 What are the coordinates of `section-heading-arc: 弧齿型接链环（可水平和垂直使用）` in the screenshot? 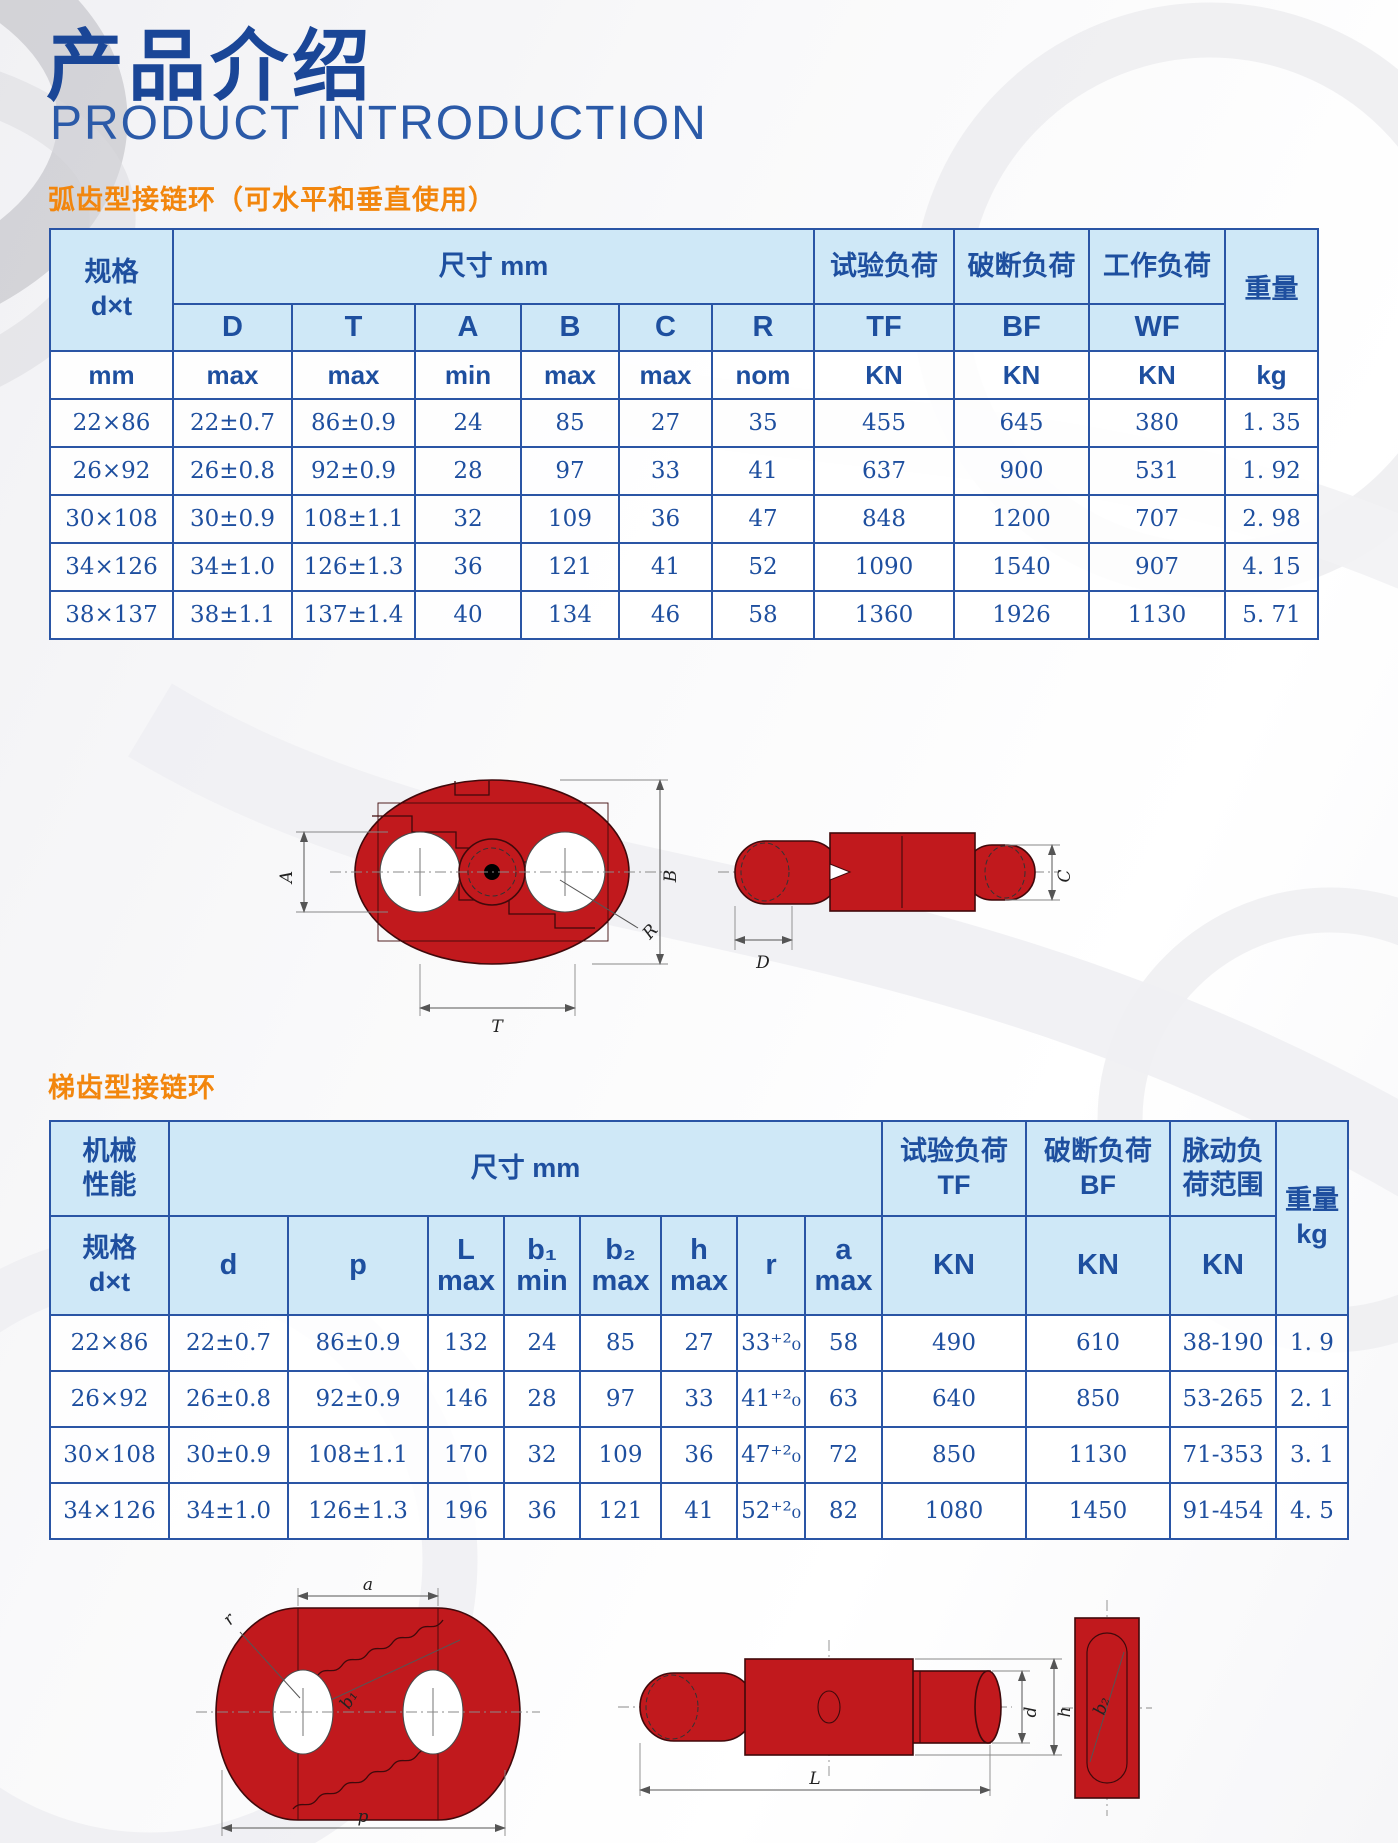 It's located at (272, 200).